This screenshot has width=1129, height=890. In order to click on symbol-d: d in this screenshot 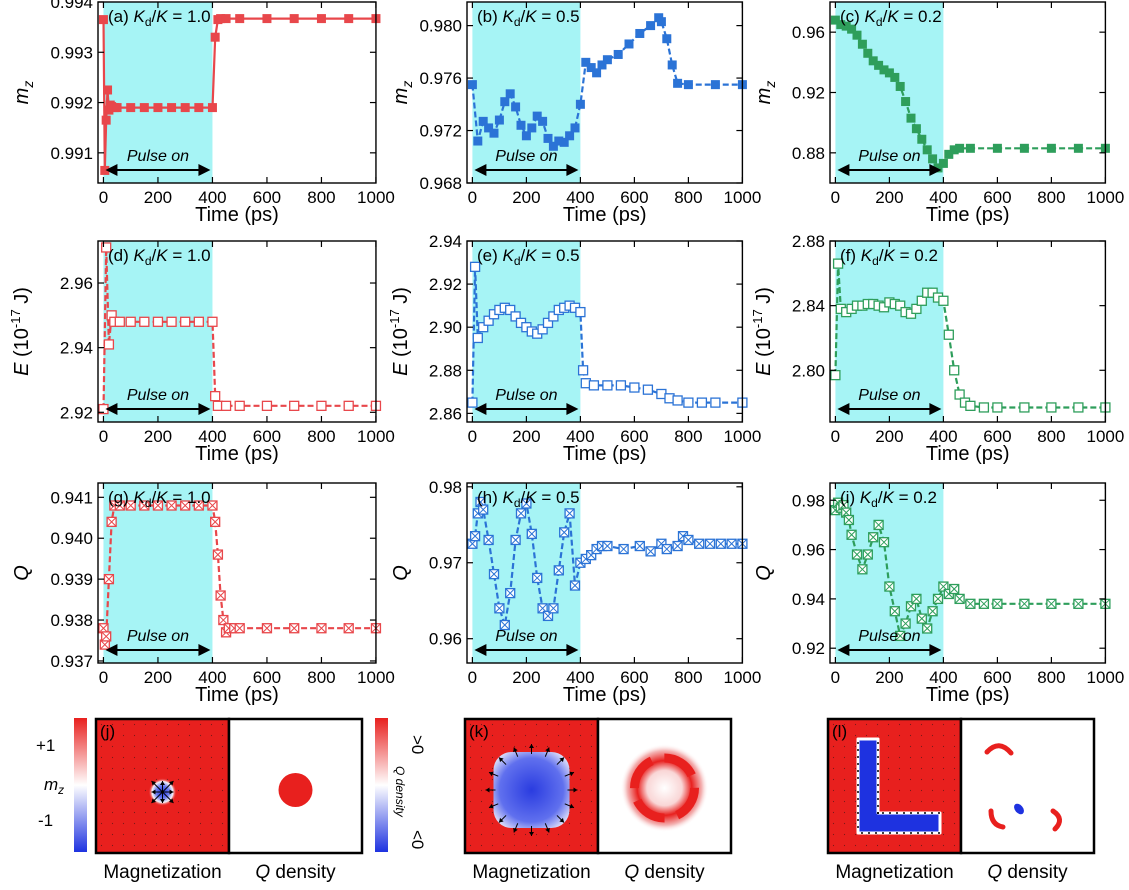, I will do `click(517, 22)`.